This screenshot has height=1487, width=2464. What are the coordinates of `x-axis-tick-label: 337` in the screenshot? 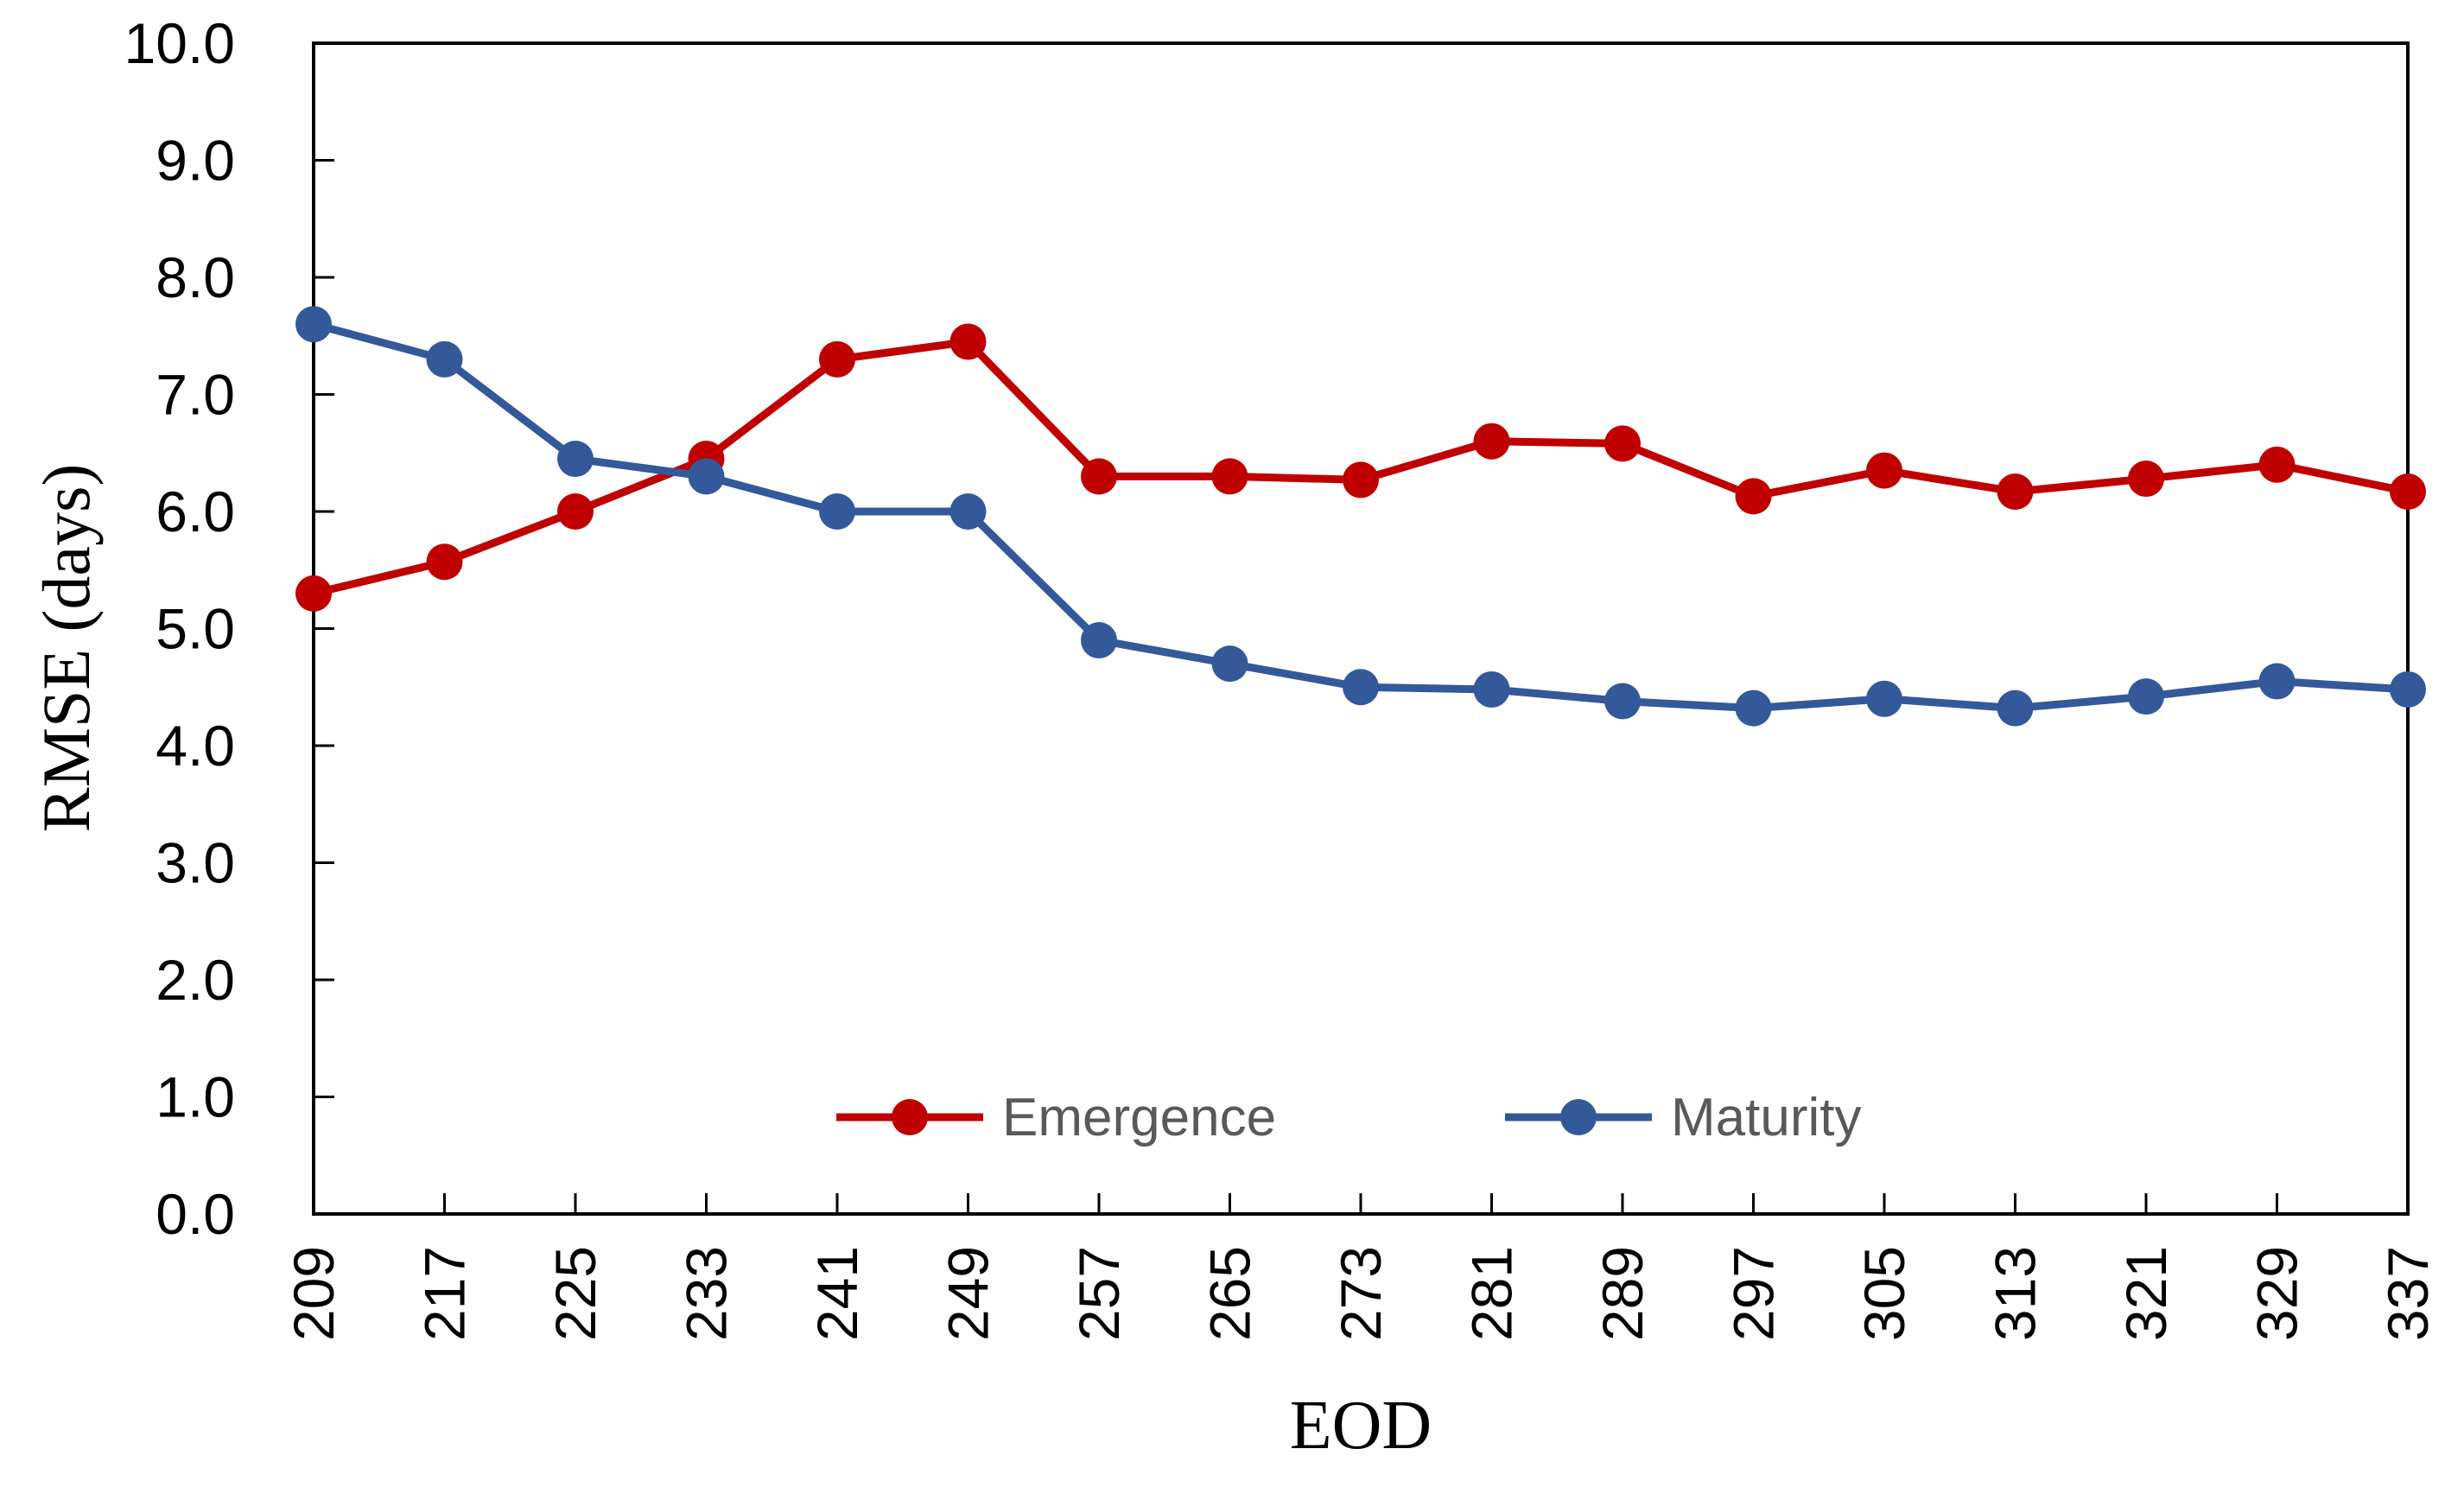 It's located at (2408, 1293).